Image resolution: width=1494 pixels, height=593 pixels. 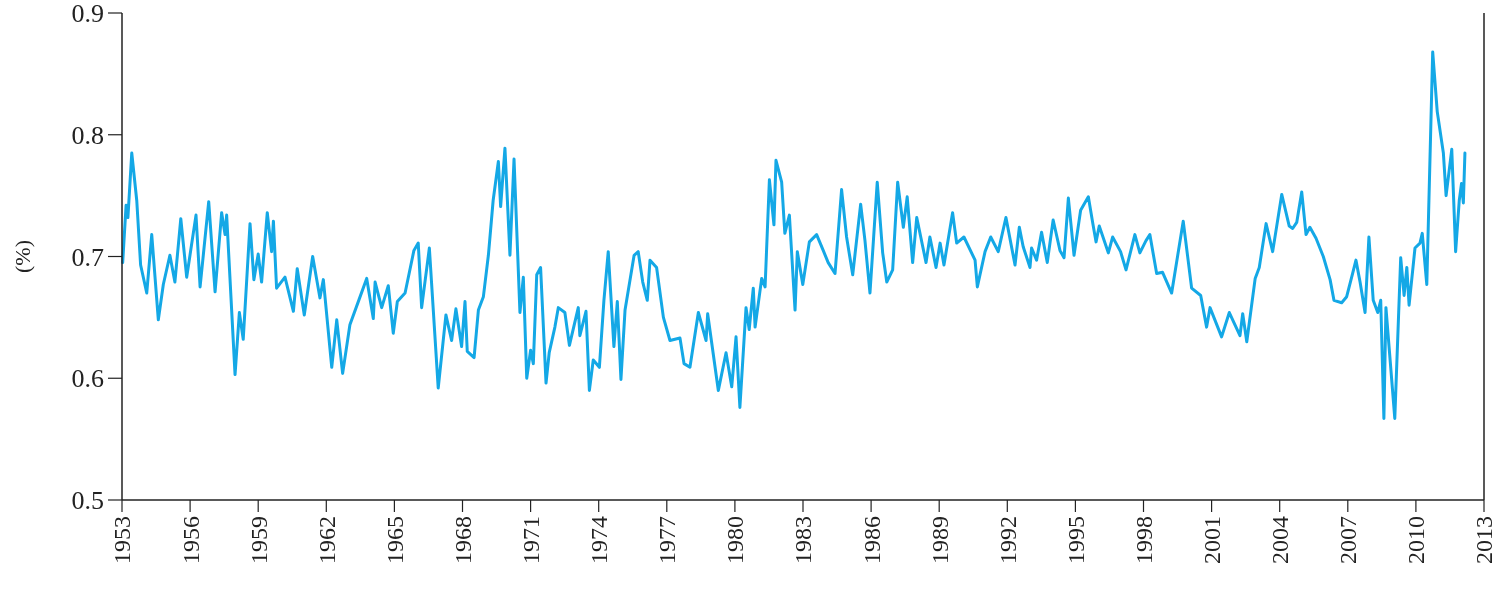 I want to click on x-tick-label: 1968, so click(x=462, y=540).